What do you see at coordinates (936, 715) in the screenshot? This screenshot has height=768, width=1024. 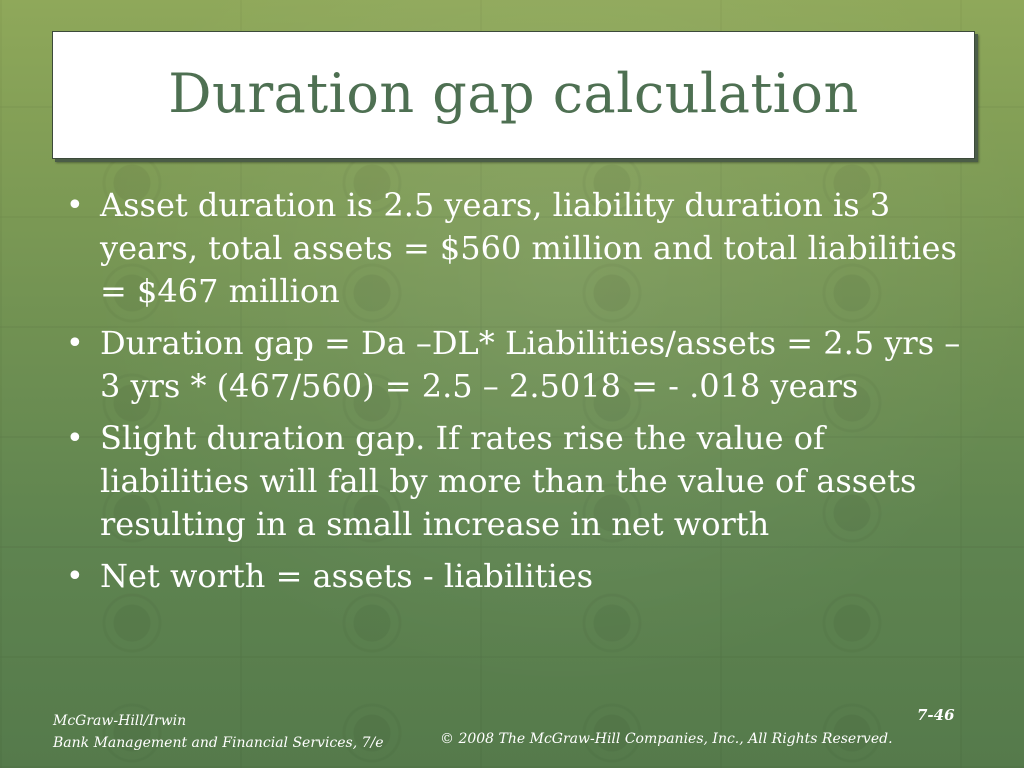 I see `slide-number: 7-46` at bounding box center [936, 715].